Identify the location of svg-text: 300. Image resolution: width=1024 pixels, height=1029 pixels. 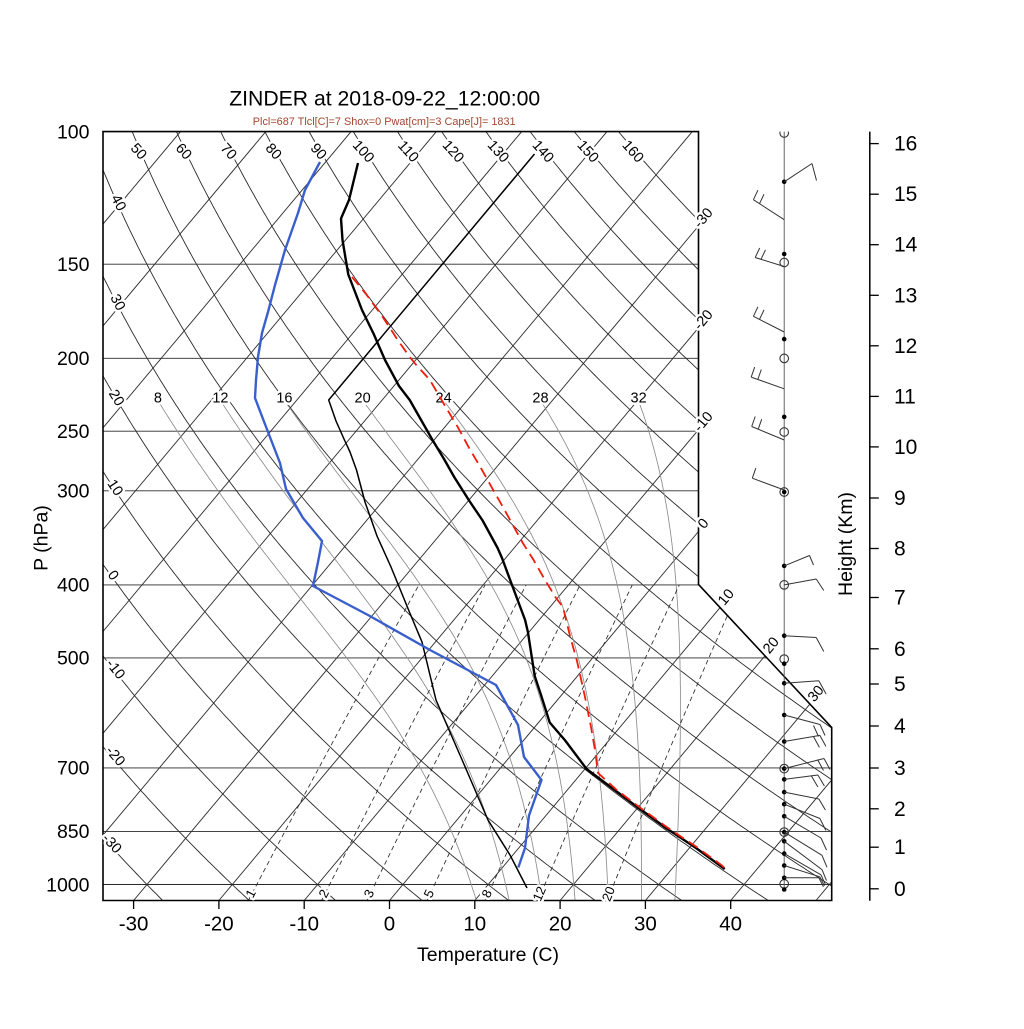
(73, 492).